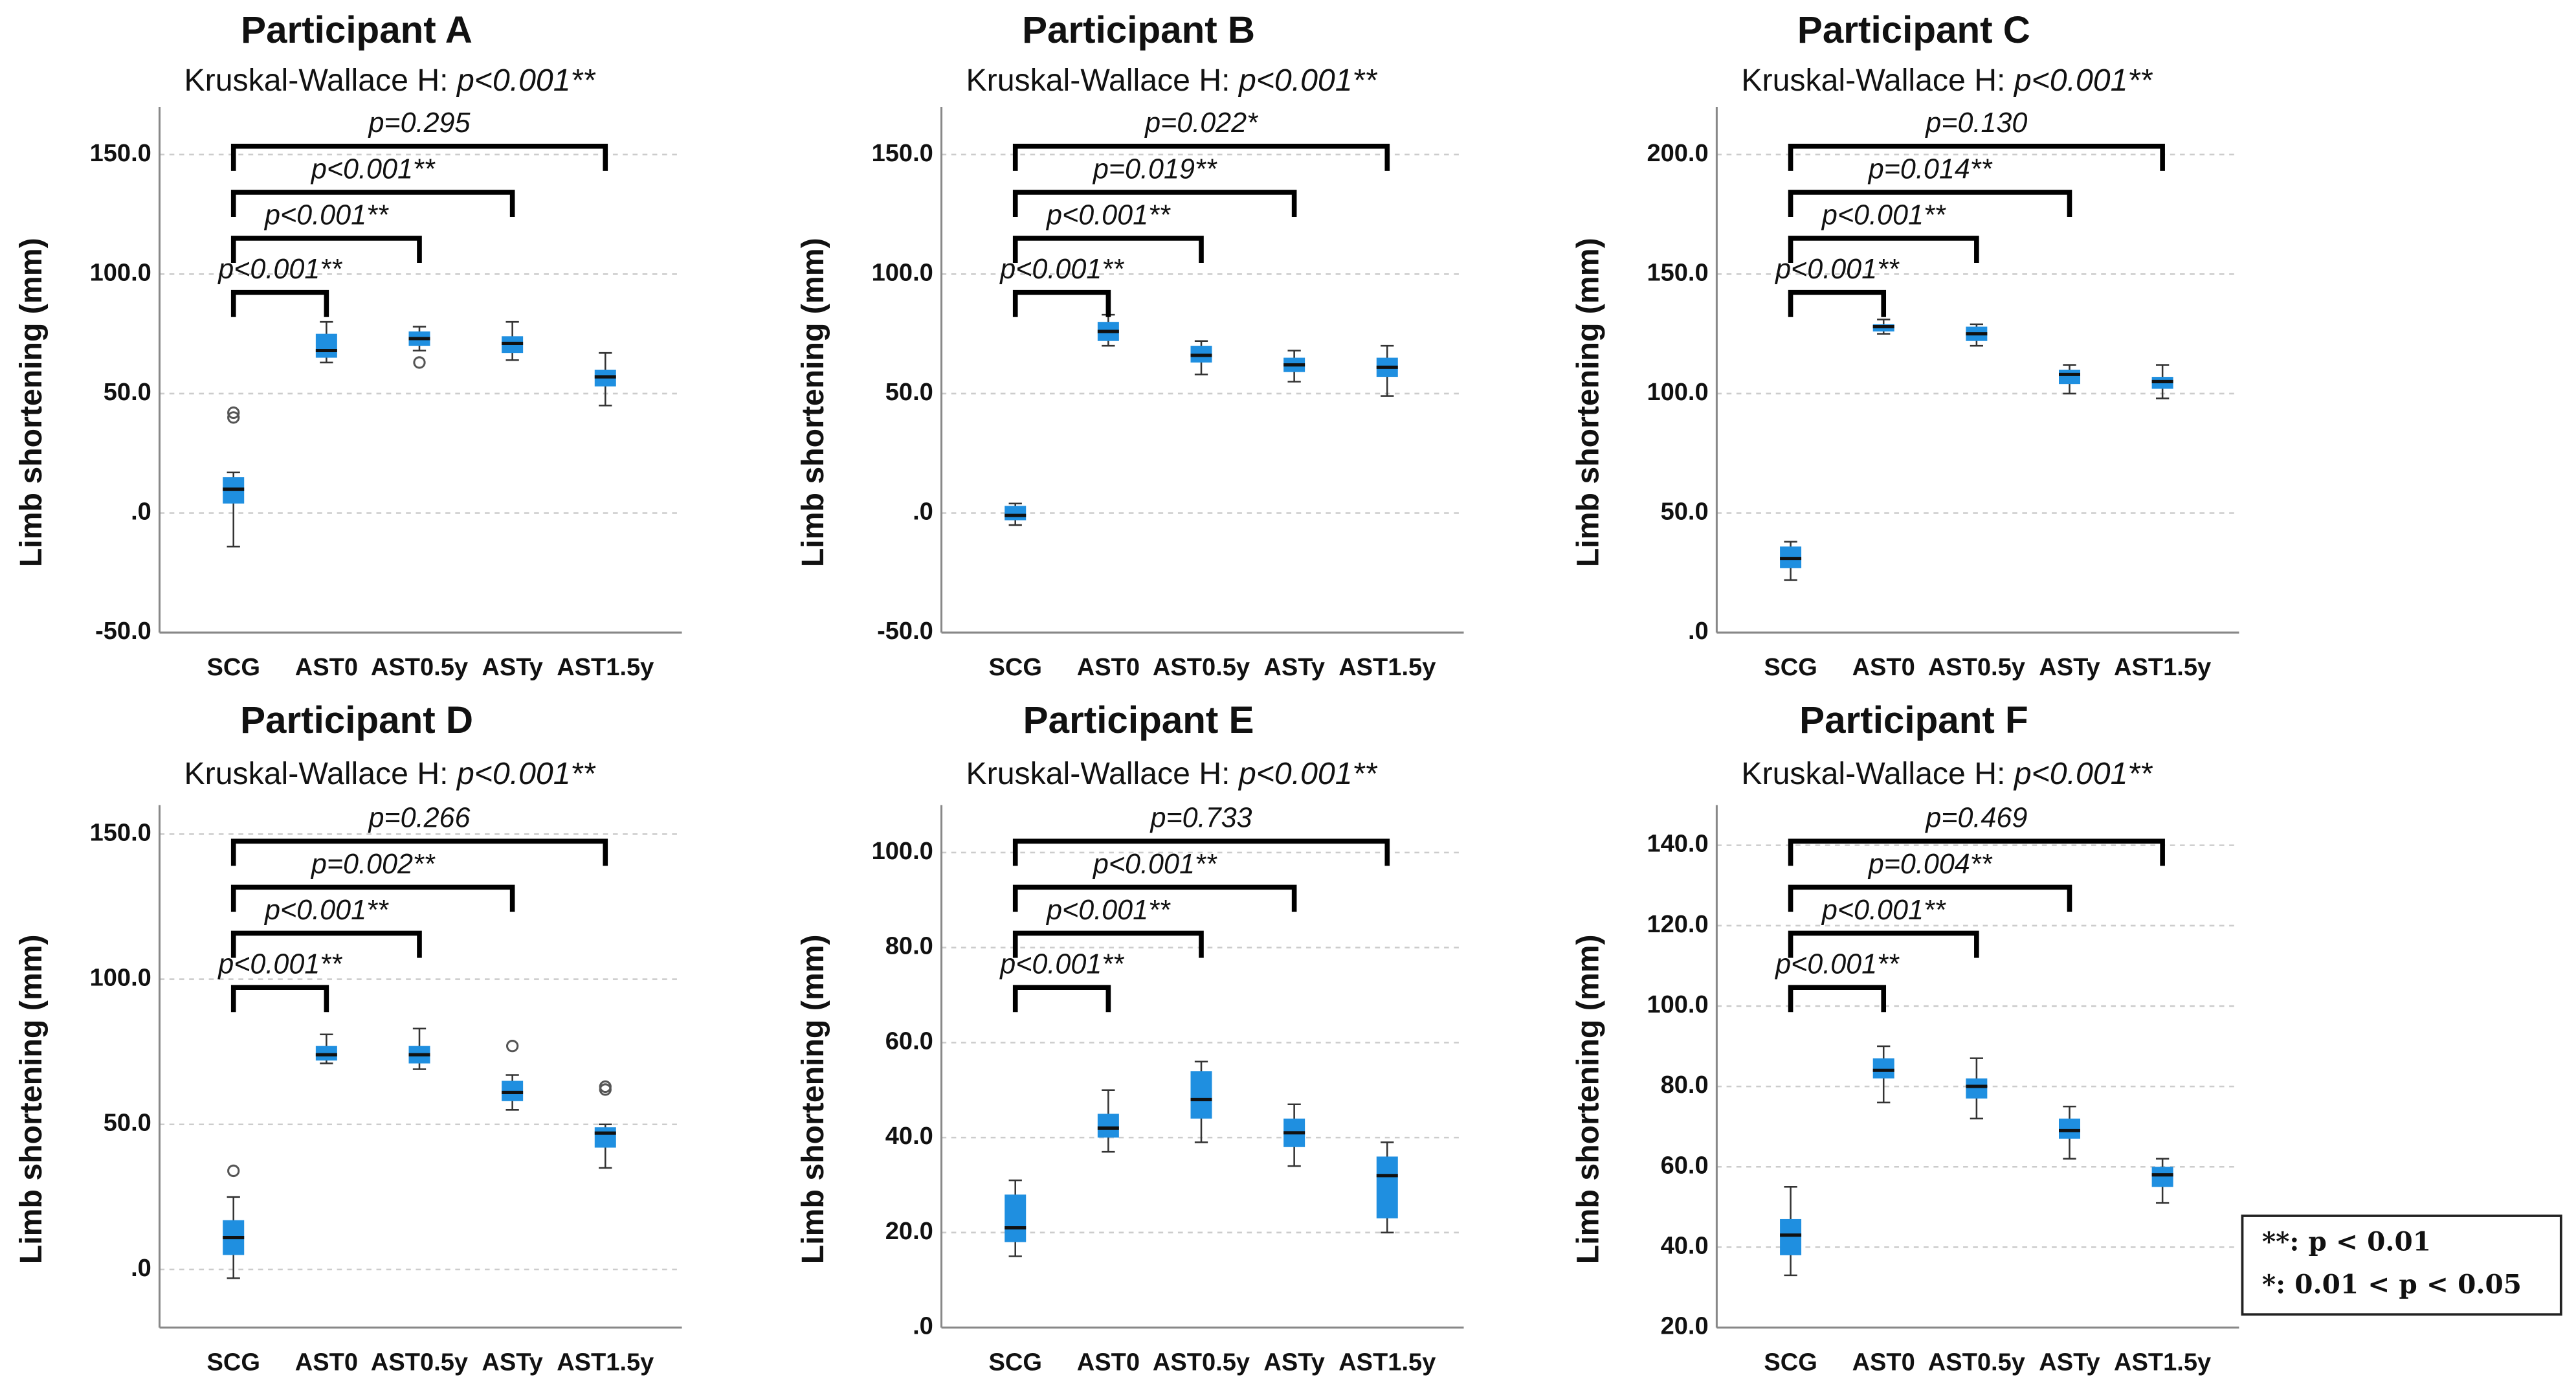 This screenshot has height=1390, width=2576. I want to click on chart-title: Participant E, so click(1138, 720).